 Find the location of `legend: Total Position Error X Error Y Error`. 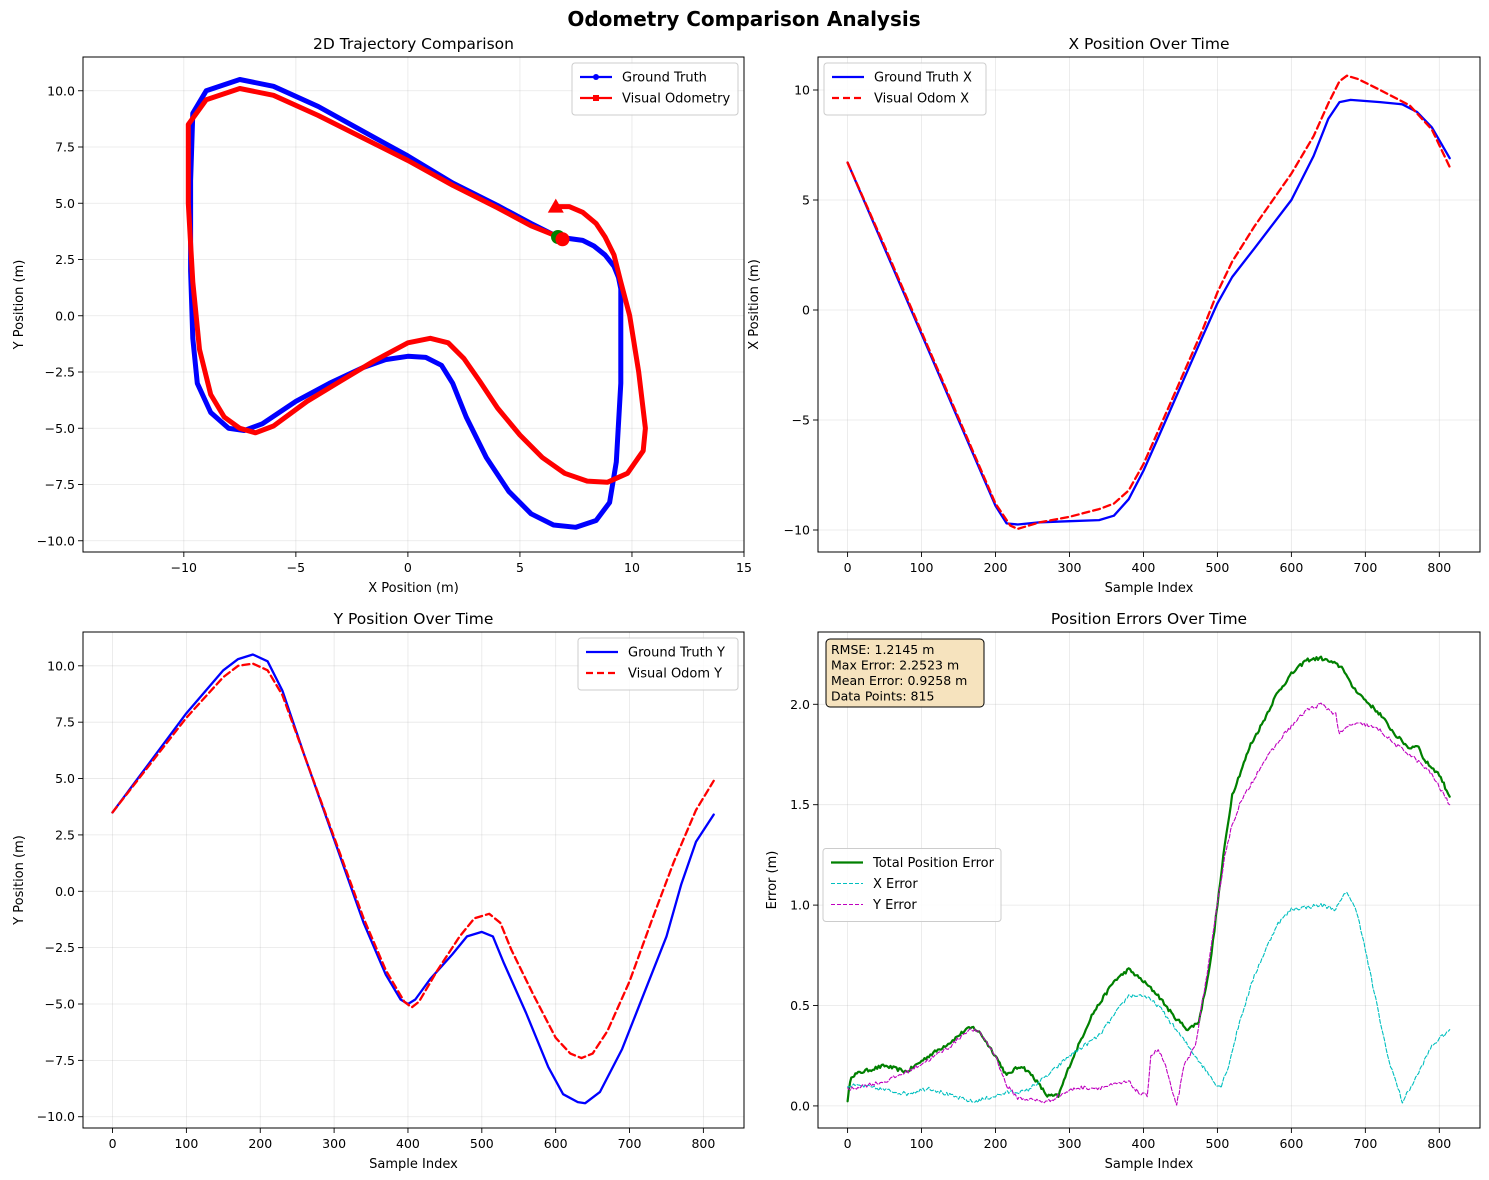

legend: Total Position Error X Error Y Error is located at coordinates (912, 885).